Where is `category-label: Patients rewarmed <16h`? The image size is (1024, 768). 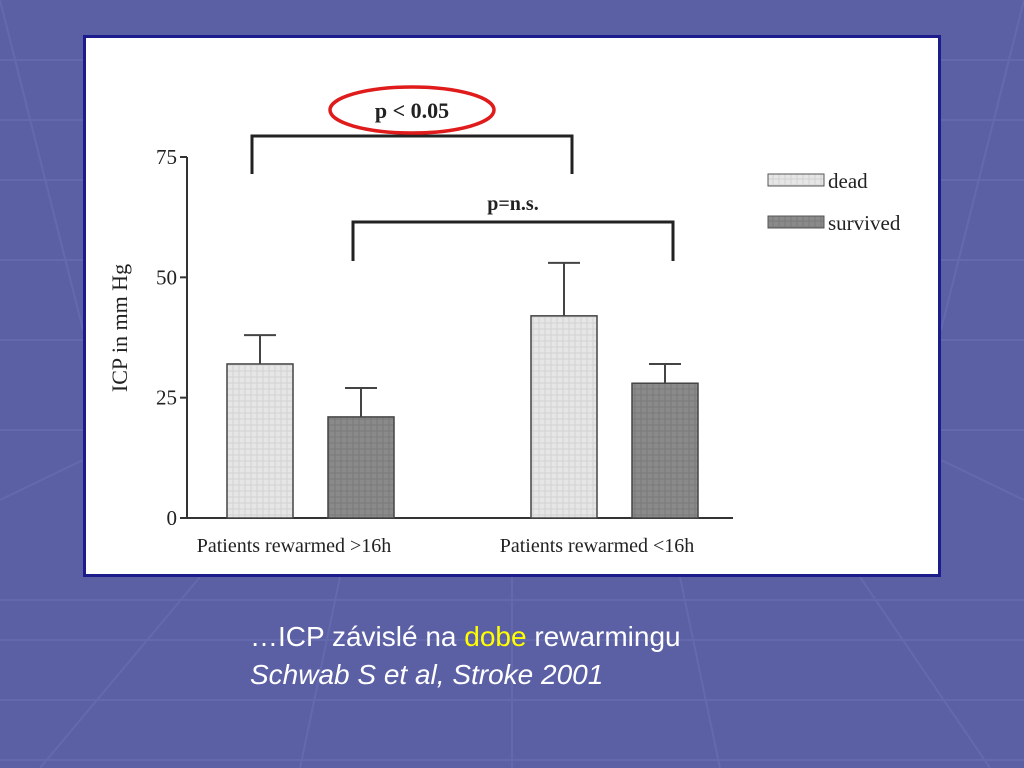
category-label: Patients rewarmed <16h is located at coordinates (597, 546).